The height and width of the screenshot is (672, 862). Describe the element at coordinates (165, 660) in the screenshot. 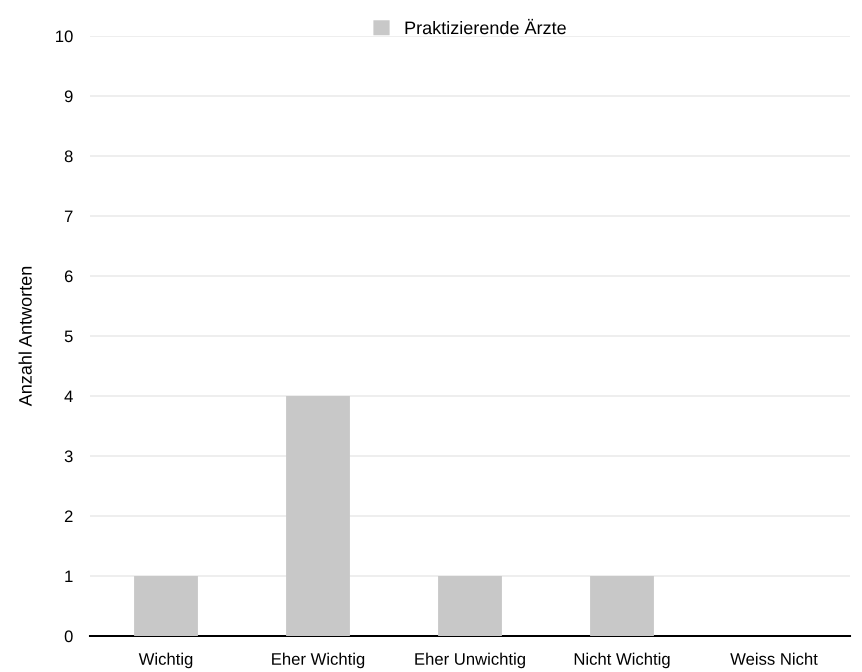

I see `x-tick-label: Wichtig` at that location.